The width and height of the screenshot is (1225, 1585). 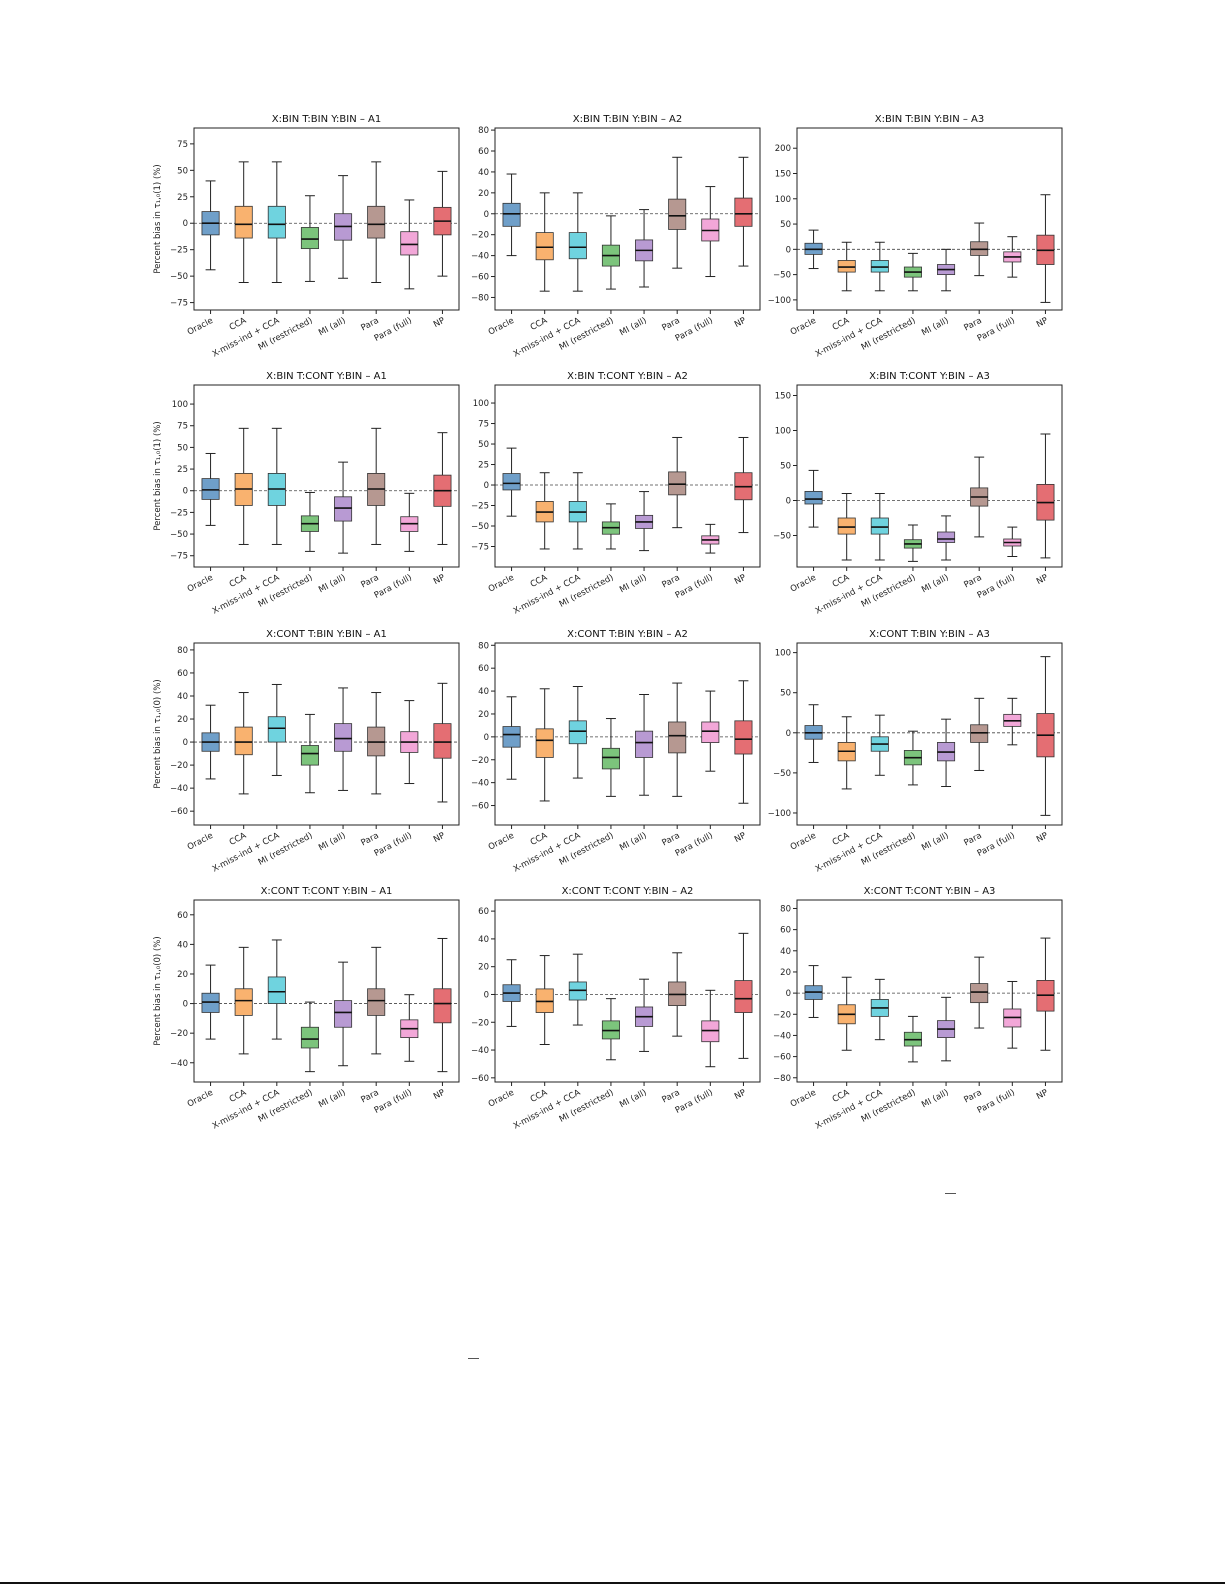 What do you see at coordinates (327, 891) in the screenshot?
I see `panel-title: X:CONT T:CONT Y:BIN – A1` at bounding box center [327, 891].